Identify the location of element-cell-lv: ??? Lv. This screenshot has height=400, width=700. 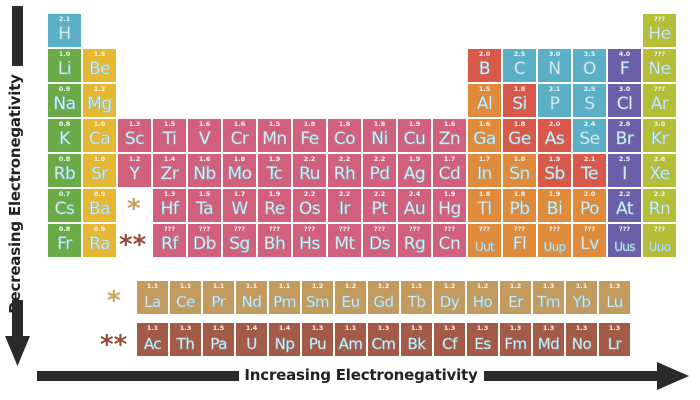
(589, 240).